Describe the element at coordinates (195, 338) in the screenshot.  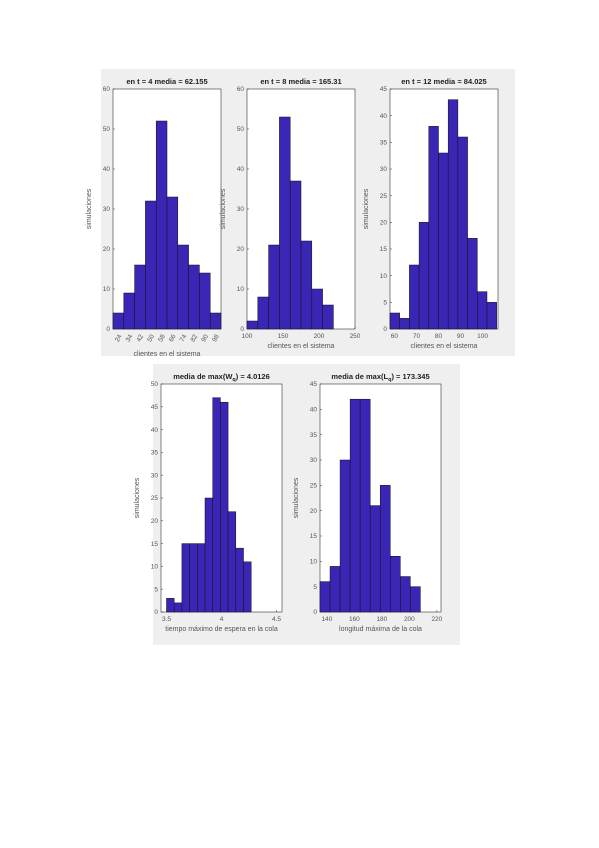
I see `x-tick-label: 82` at that location.